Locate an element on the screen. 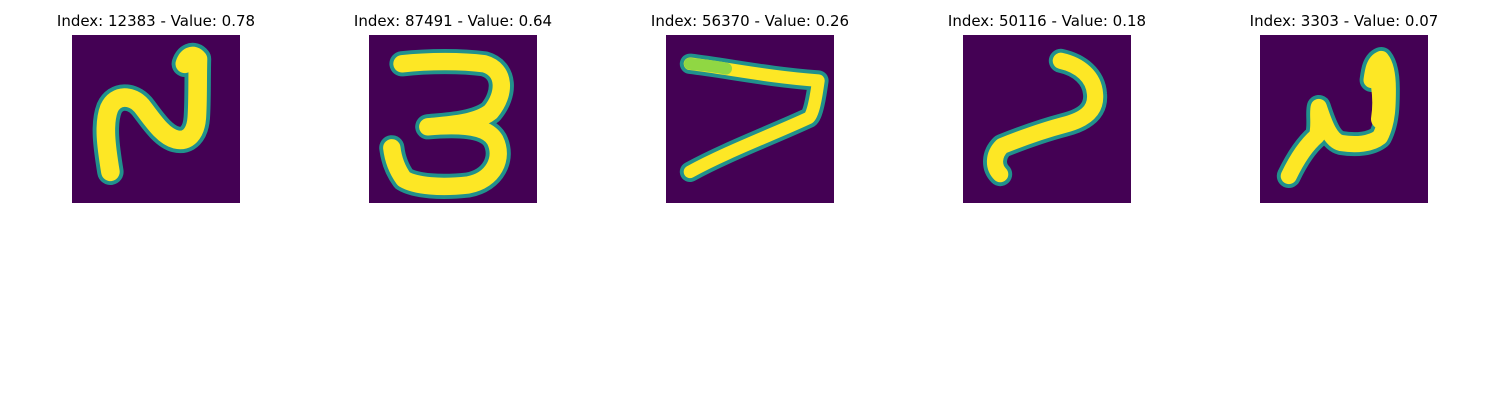 This screenshot has width=1500, height=400. panel-title: Index: 50116 - Value: 0.18 is located at coordinates (1047, 21).